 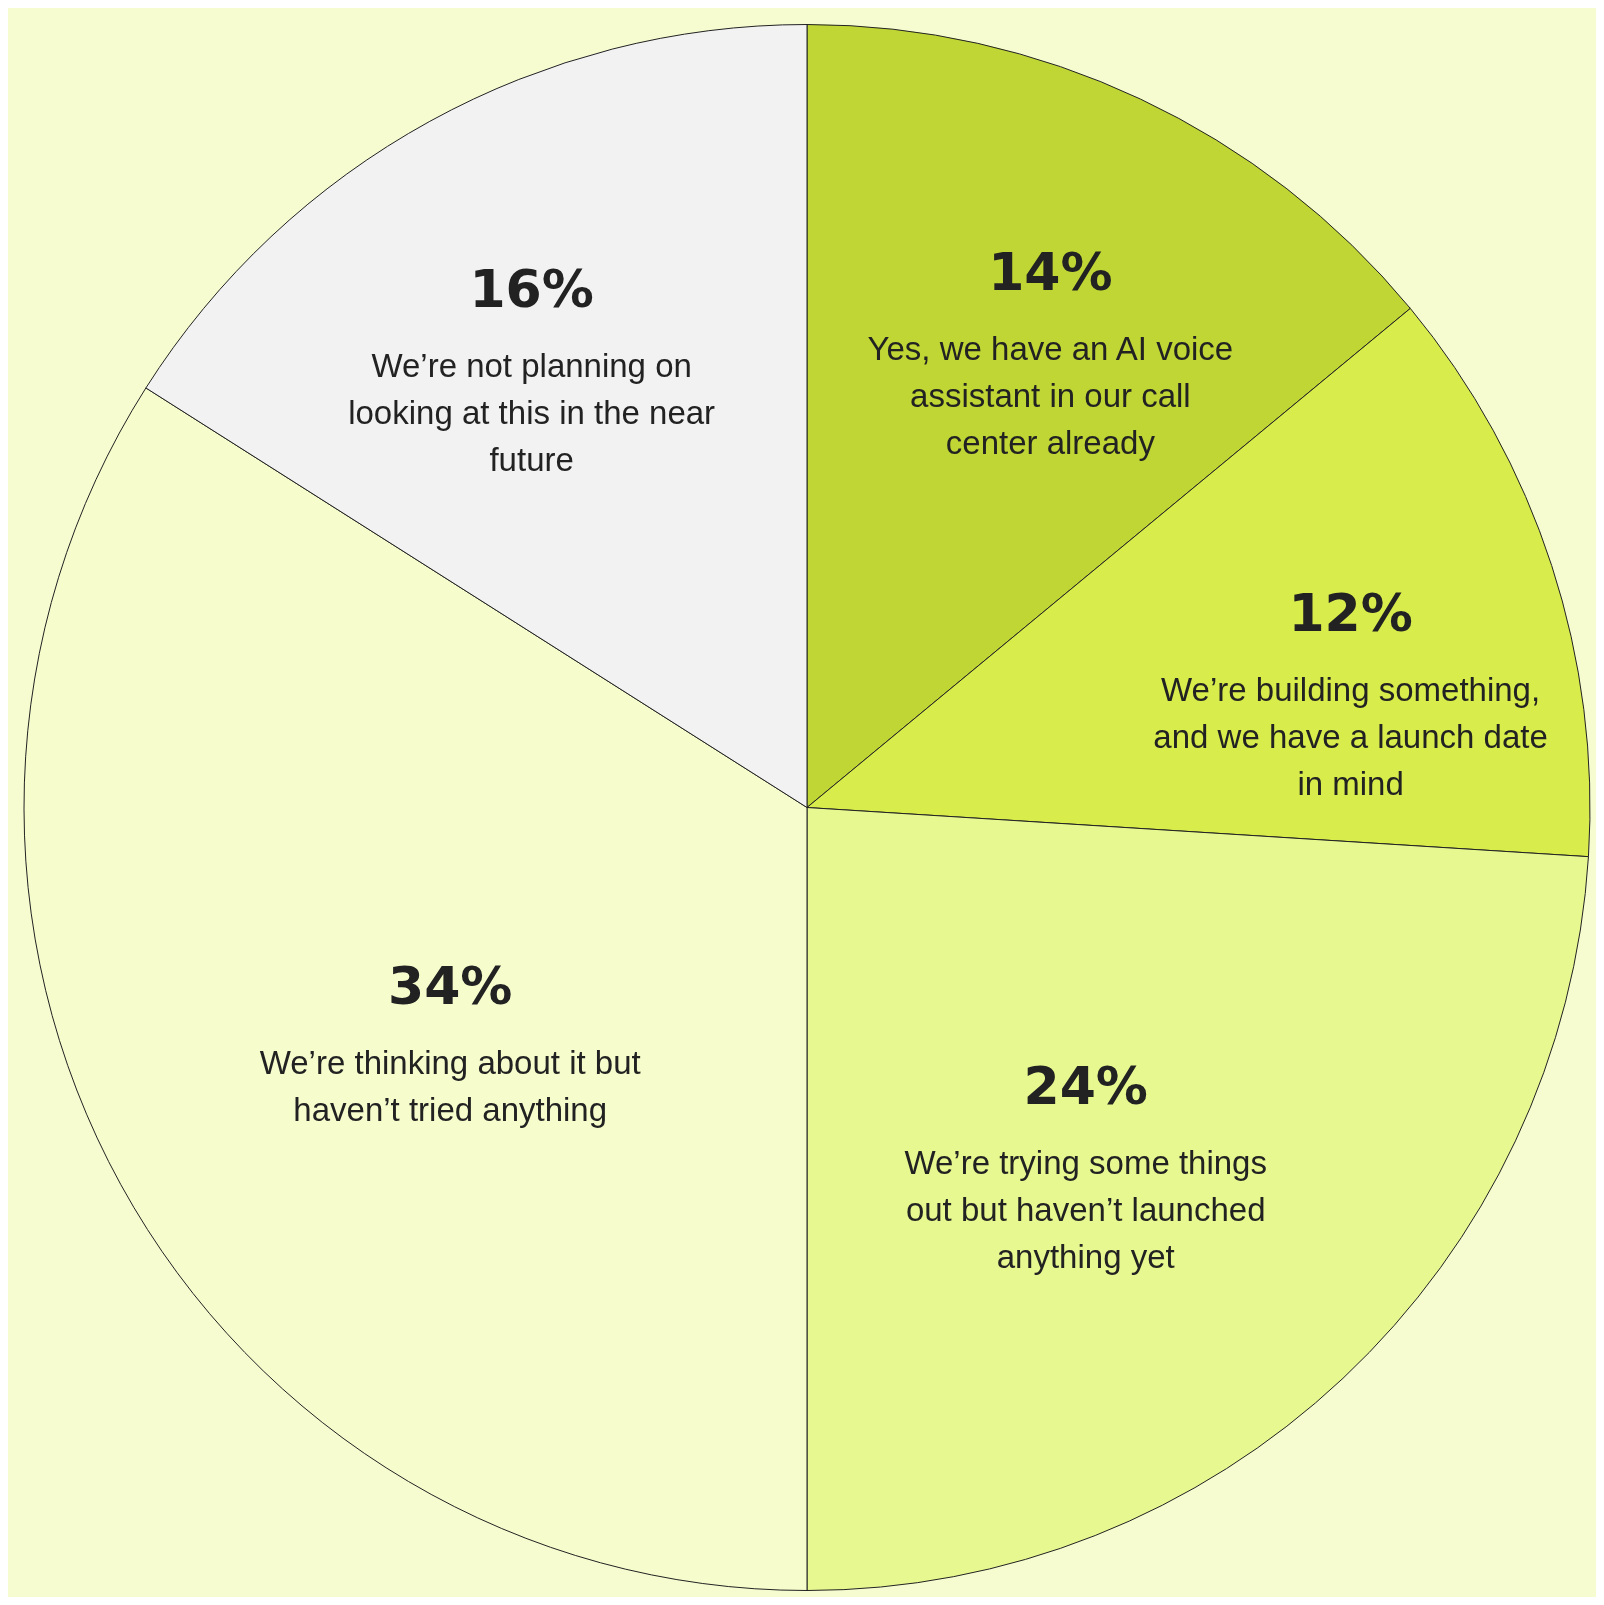 What do you see at coordinates (1050, 396) in the screenshot?
I see `slice-label: Yes, we have an AI voice assistant in our call center already` at bounding box center [1050, 396].